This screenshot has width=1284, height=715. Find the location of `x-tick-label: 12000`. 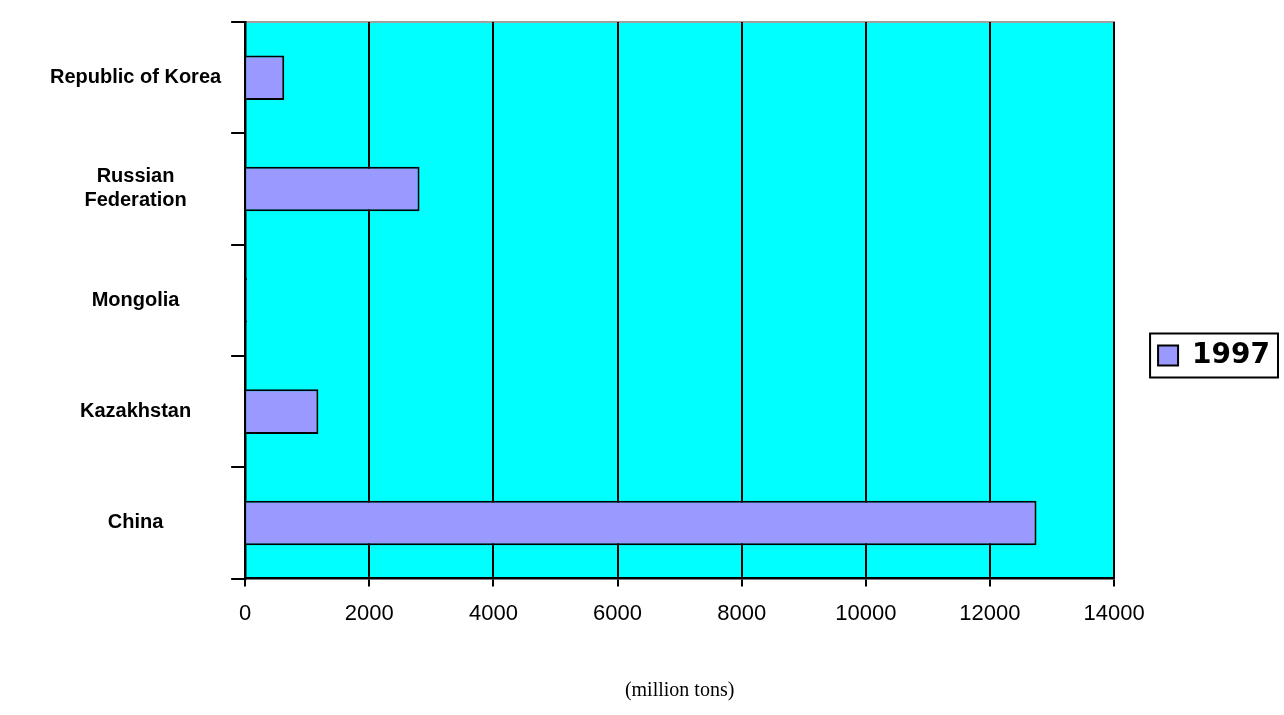

x-tick-label: 12000 is located at coordinates (990, 612).